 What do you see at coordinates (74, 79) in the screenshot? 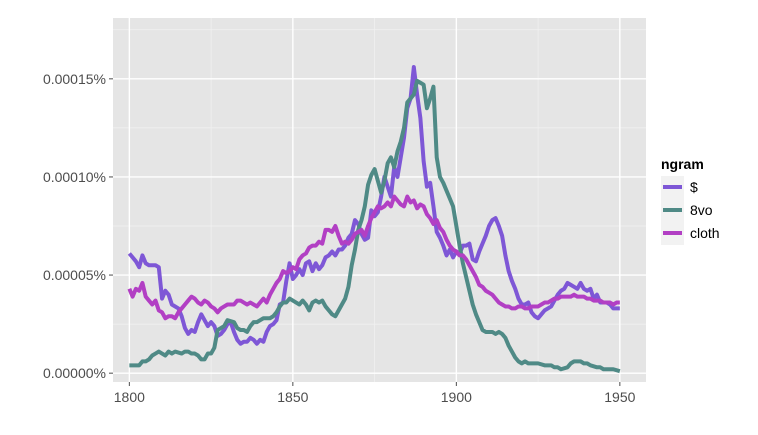
I see `y-tick-label: 0.00015%` at bounding box center [74, 79].